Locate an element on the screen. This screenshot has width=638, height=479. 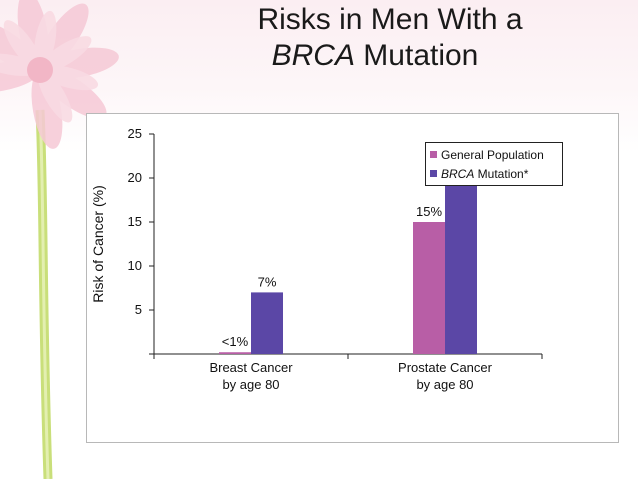
title-line-1: Risks in Men With a is located at coordinates (390, 19).